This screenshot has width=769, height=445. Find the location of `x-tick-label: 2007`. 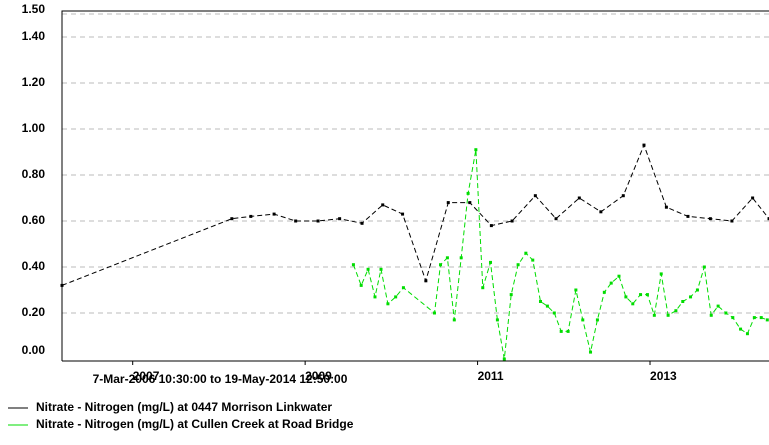

x-tick-label: 2007 is located at coordinates (146, 376).